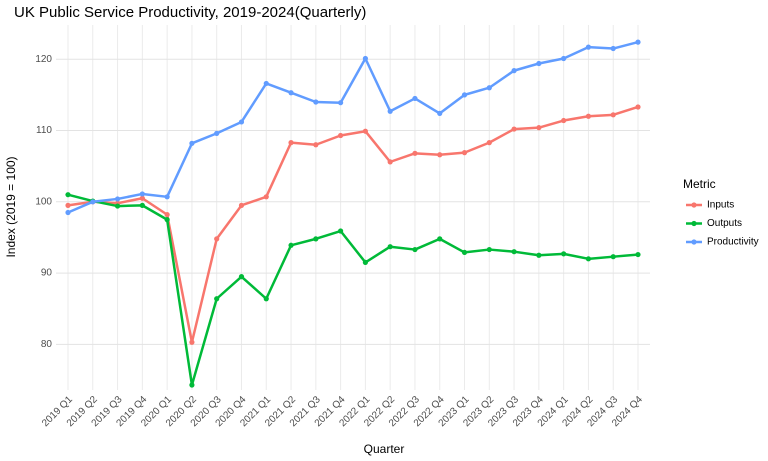 The image size is (768, 461). What do you see at coordinates (384, 449) in the screenshot?
I see `x-axis-title: Quarter` at bounding box center [384, 449].